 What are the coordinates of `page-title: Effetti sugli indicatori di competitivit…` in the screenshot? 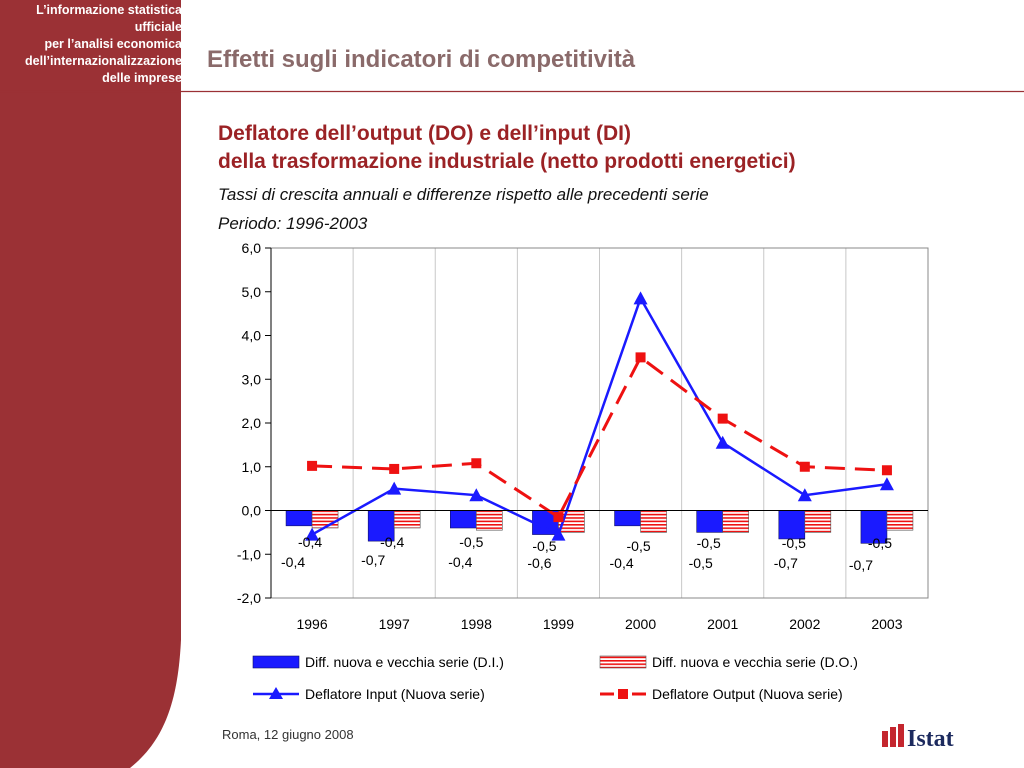 It's located at (421, 59).